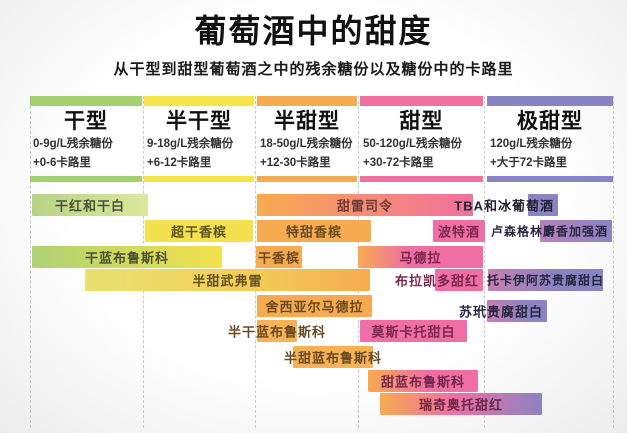 This screenshot has height=433, width=627. I want to click on wine-bar: 甜雷司令, so click(365, 205).